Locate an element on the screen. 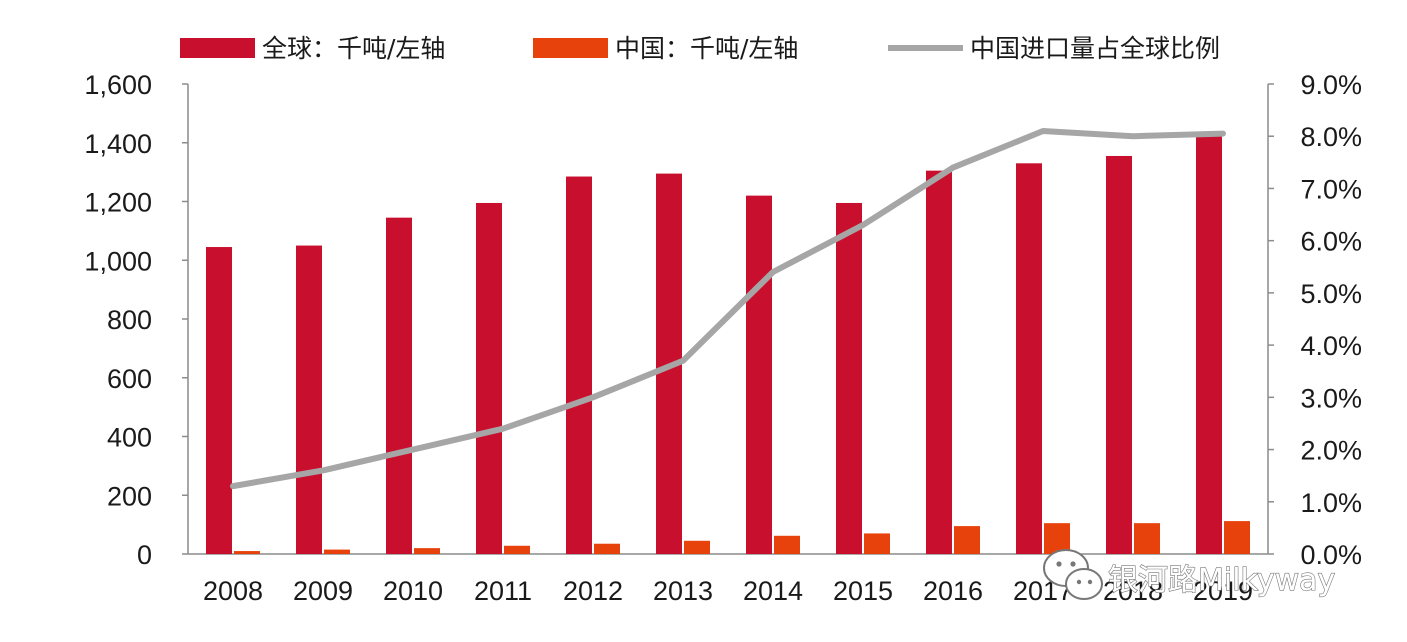 The height and width of the screenshot is (642, 1407). left-tick-label: 400 is located at coordinates (129, 438).